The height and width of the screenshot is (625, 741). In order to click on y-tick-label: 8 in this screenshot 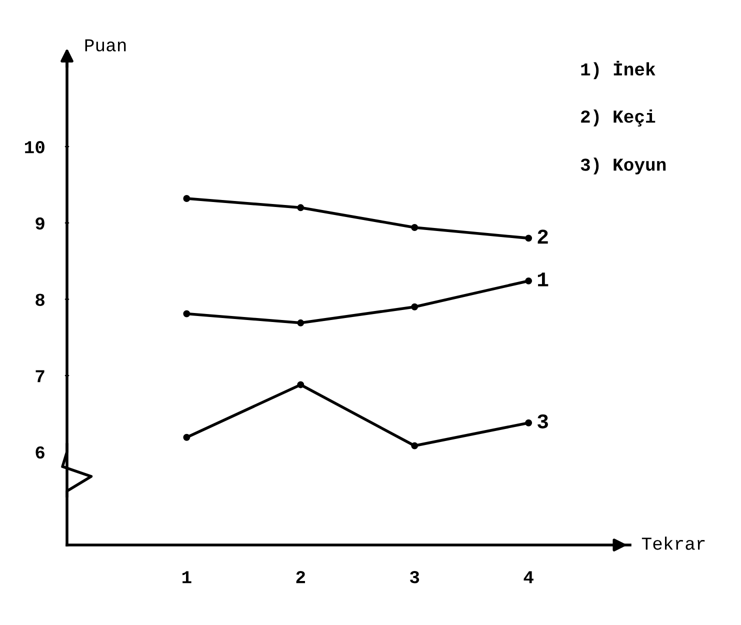, I will do `click(40, 300)`.